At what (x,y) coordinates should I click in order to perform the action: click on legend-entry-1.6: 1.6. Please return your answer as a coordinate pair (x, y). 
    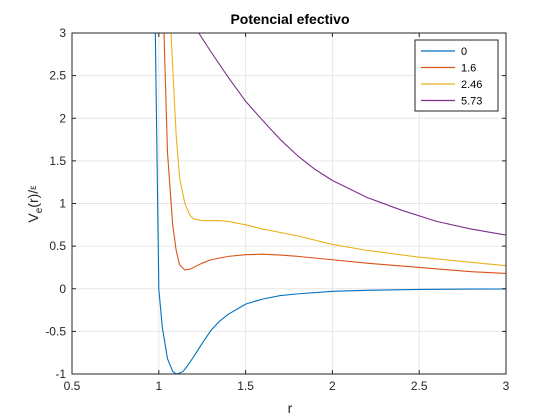
    Looking at the image, I should click on (468, 69).